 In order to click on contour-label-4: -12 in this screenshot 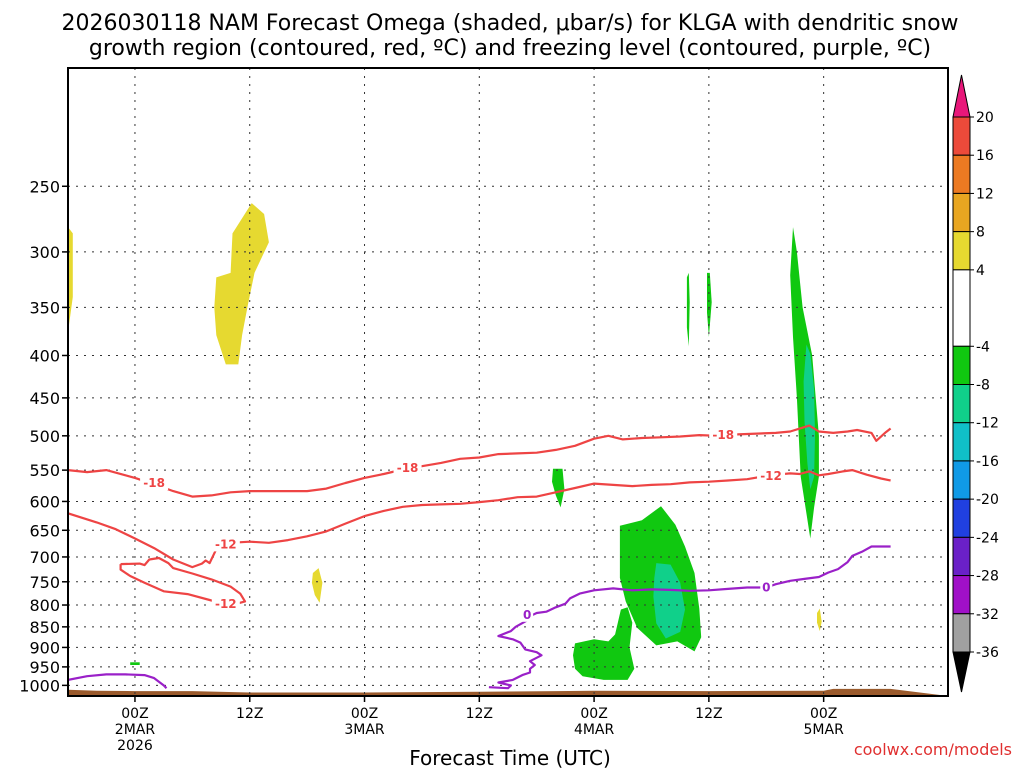, I will do `click(226, 604)`.